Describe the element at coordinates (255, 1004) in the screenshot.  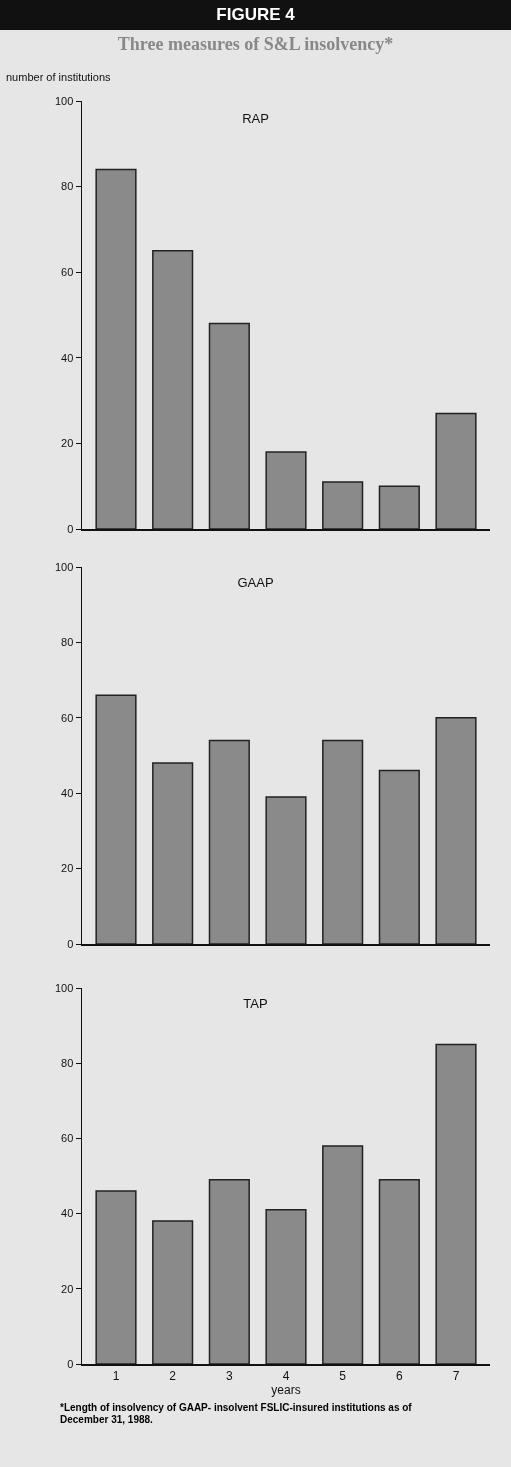
I see `text: TAP` at that location.